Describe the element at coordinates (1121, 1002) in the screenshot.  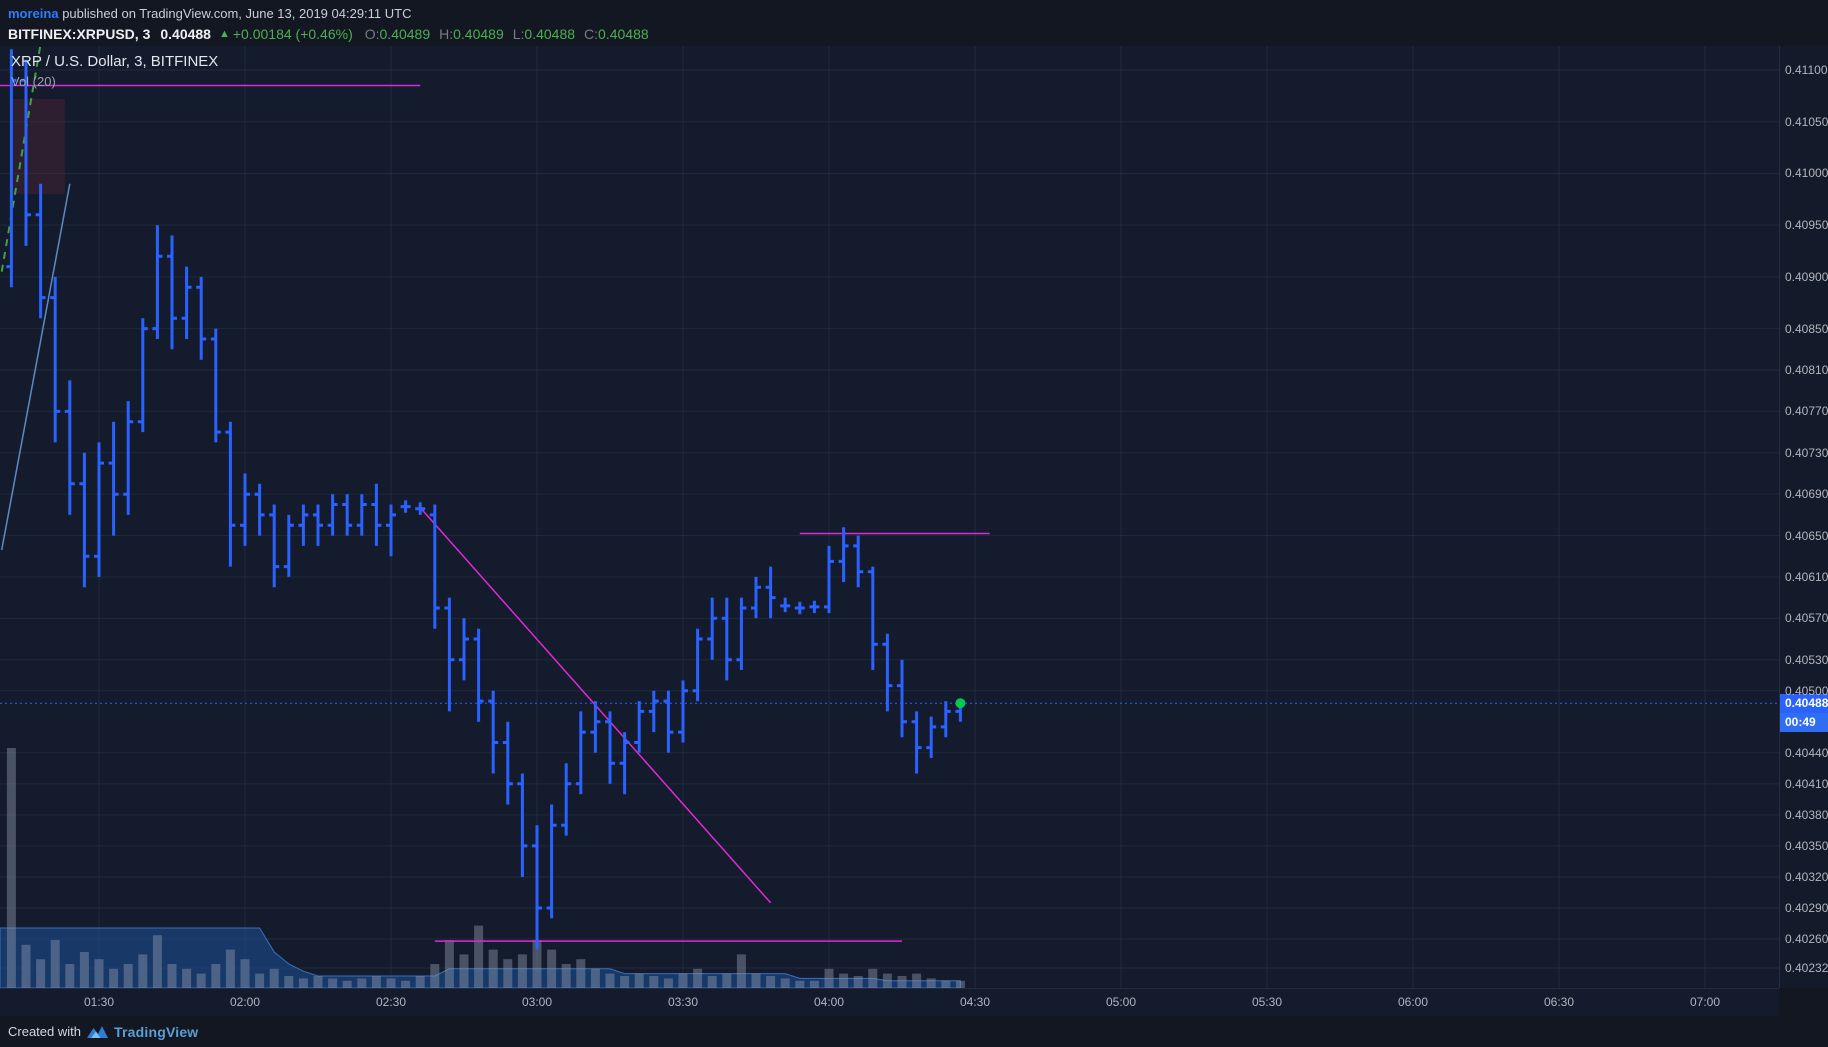
I see `time-axis-label: 05:00` at that location.